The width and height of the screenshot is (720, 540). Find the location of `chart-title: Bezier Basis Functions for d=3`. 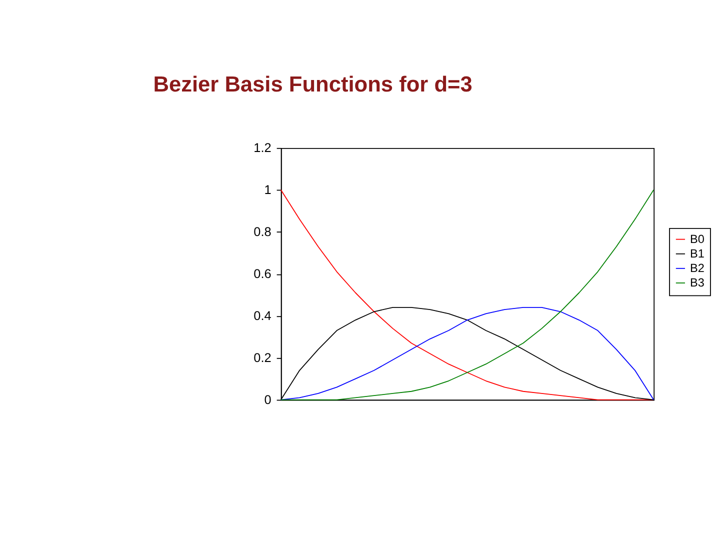

chart-title: Bezier Basis Functions for d=3 is located at coordinates (312, 84).